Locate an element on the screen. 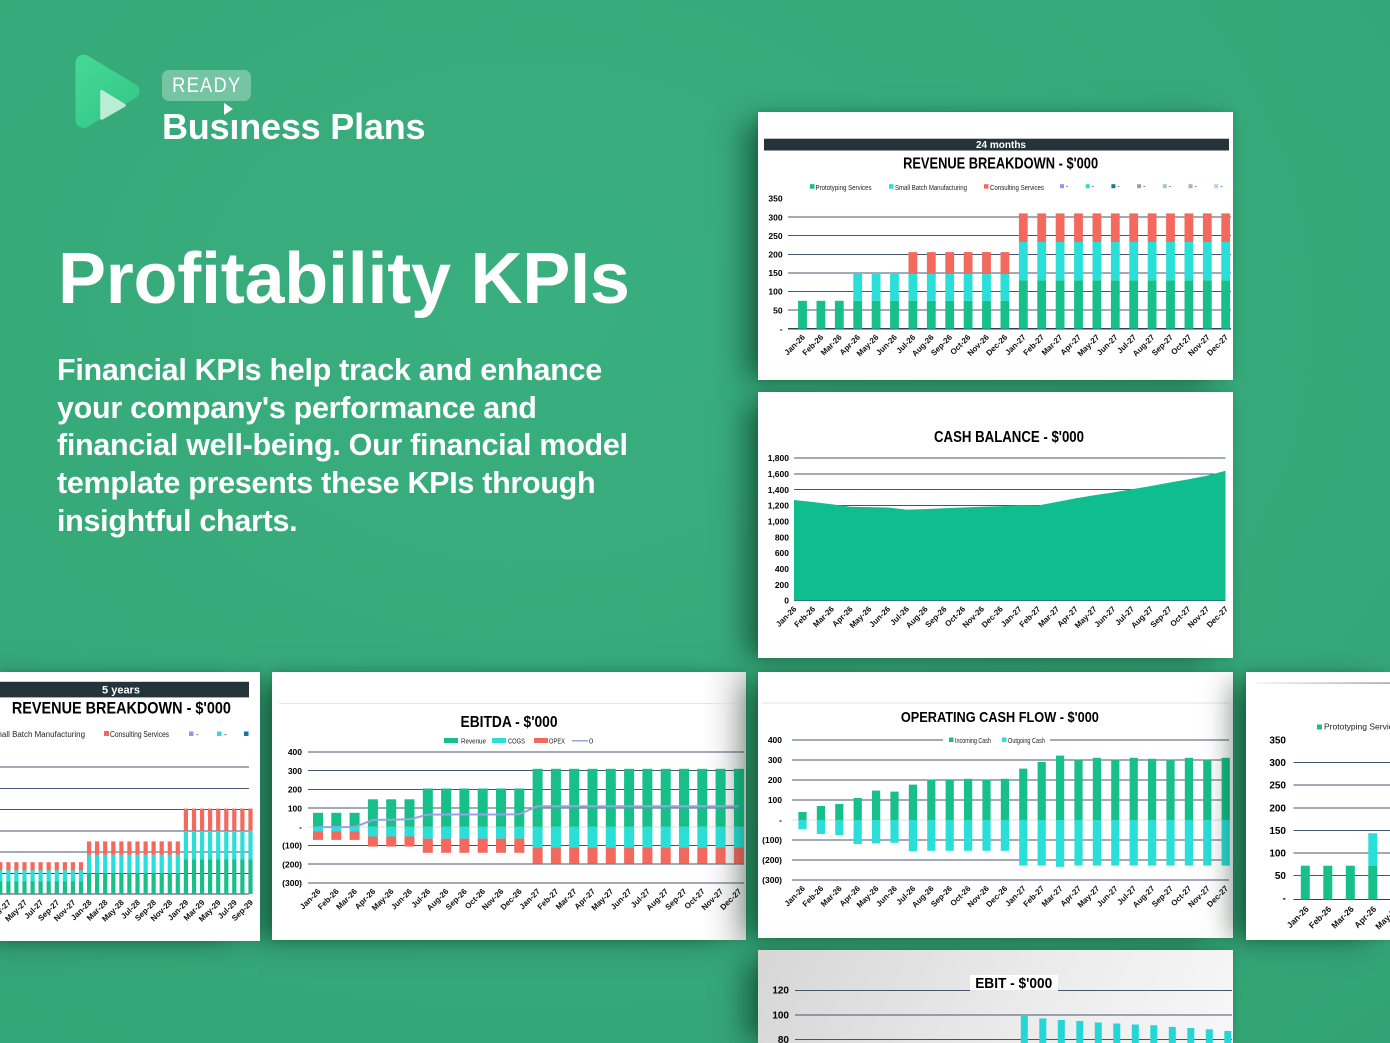  svg-text: 5 years is located at coordinates (121, 691).